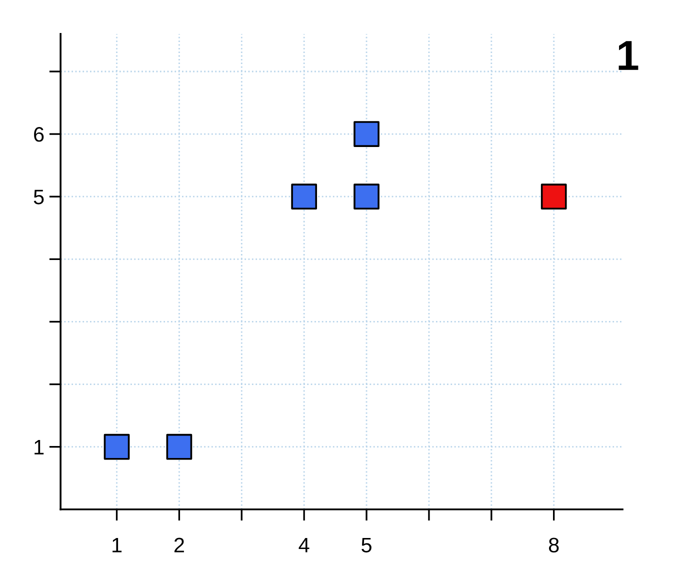  Describe the element at coordinates (367, 545) in the screenshot. I see `x-tick-label: 5` at that location.